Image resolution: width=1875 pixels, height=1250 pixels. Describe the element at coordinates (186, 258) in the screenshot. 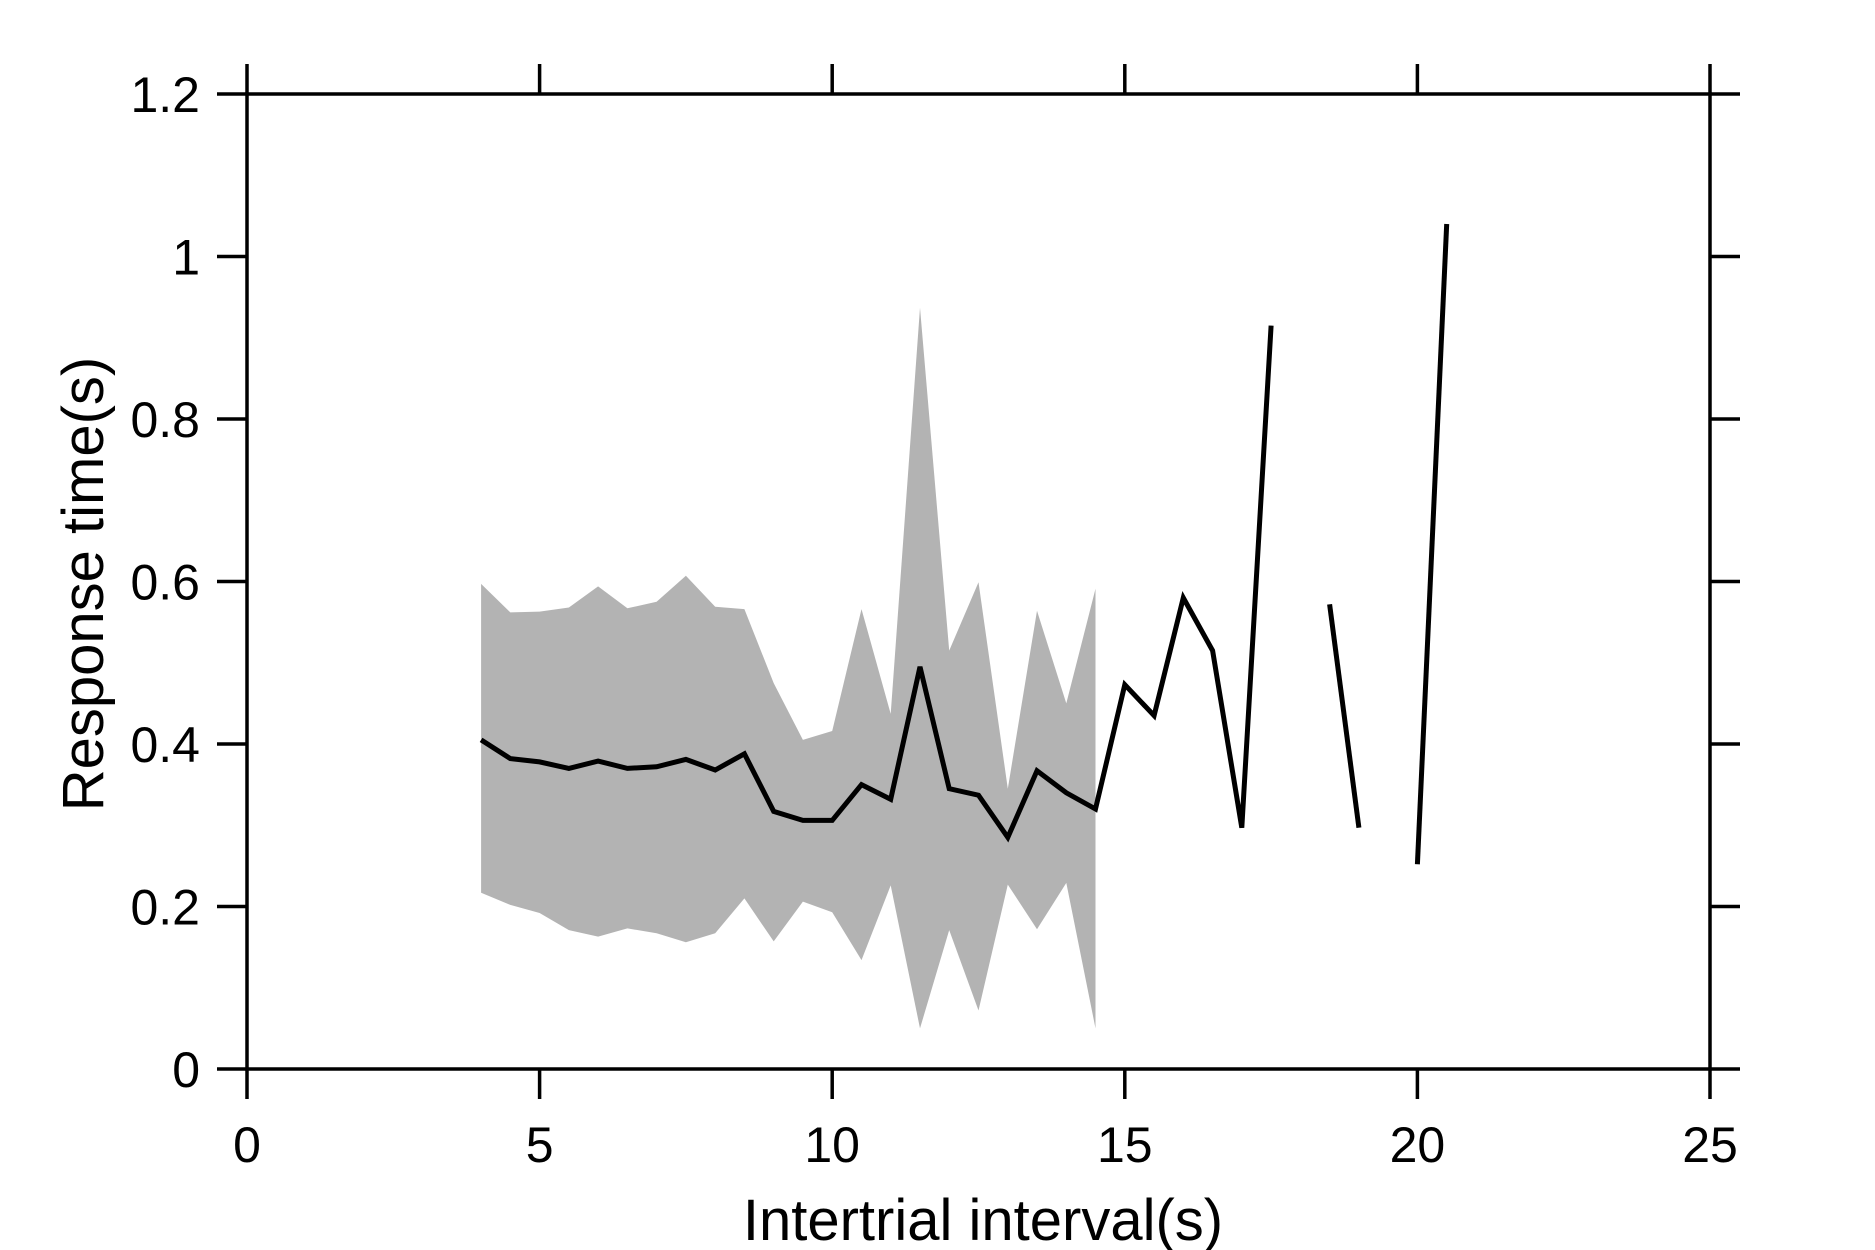

I see `y-tick-label: 1` at that location.